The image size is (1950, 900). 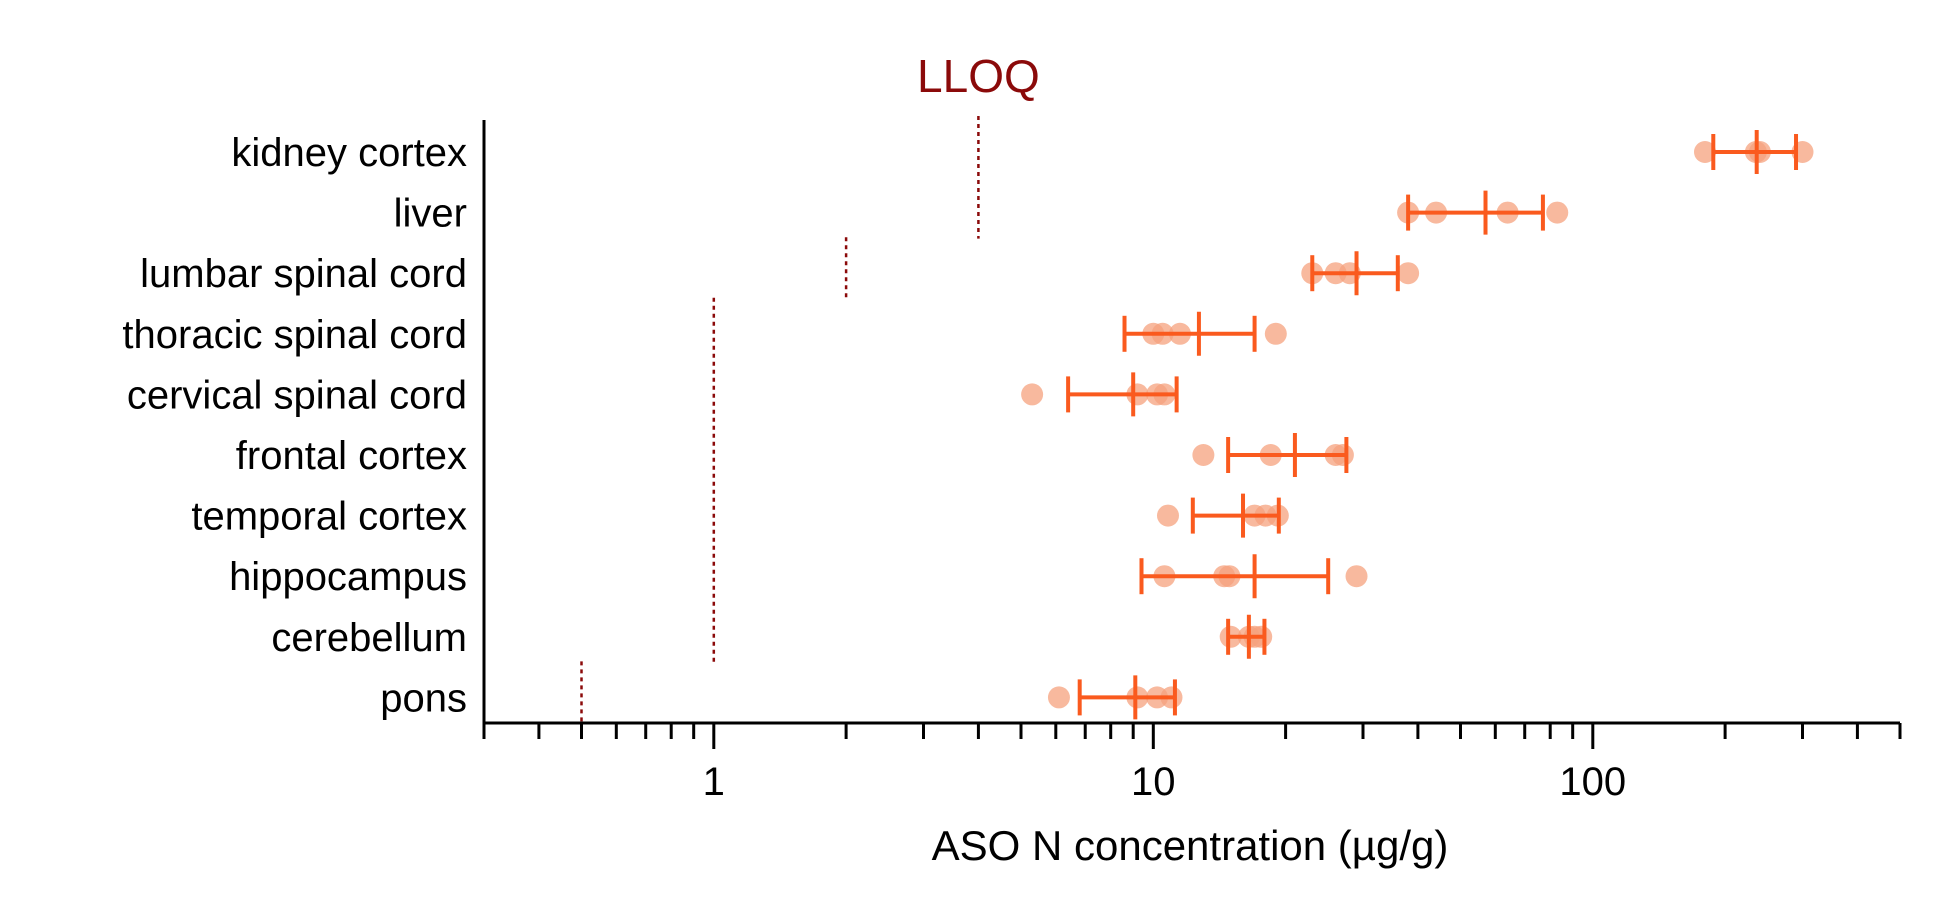 What do you see at coordinates (423, 698) in the screenshot?
I see `category-label: pons` at bounding box center [423, 698].